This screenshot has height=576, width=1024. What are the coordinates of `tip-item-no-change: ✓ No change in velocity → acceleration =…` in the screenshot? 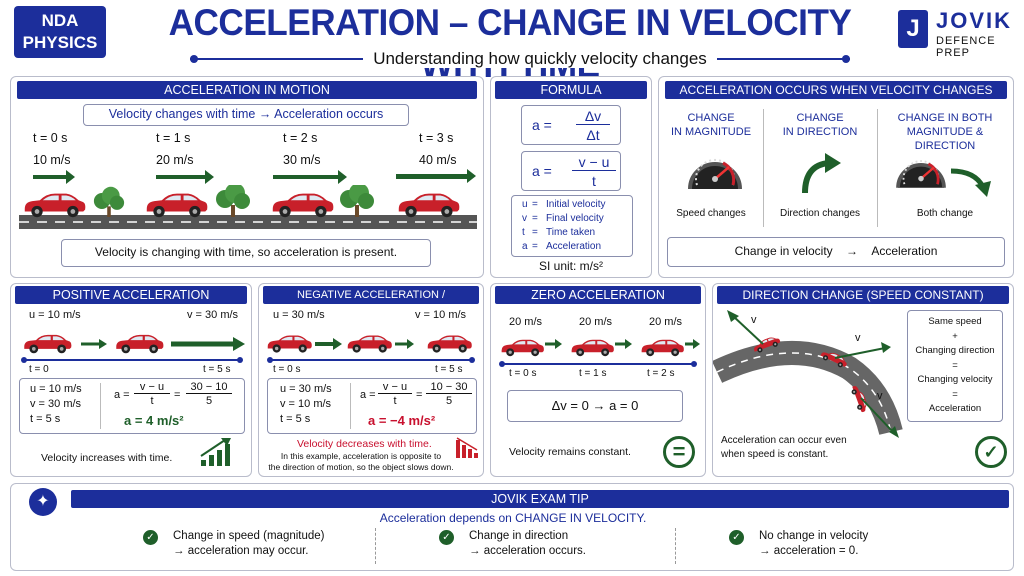 It's located at (798, 544).